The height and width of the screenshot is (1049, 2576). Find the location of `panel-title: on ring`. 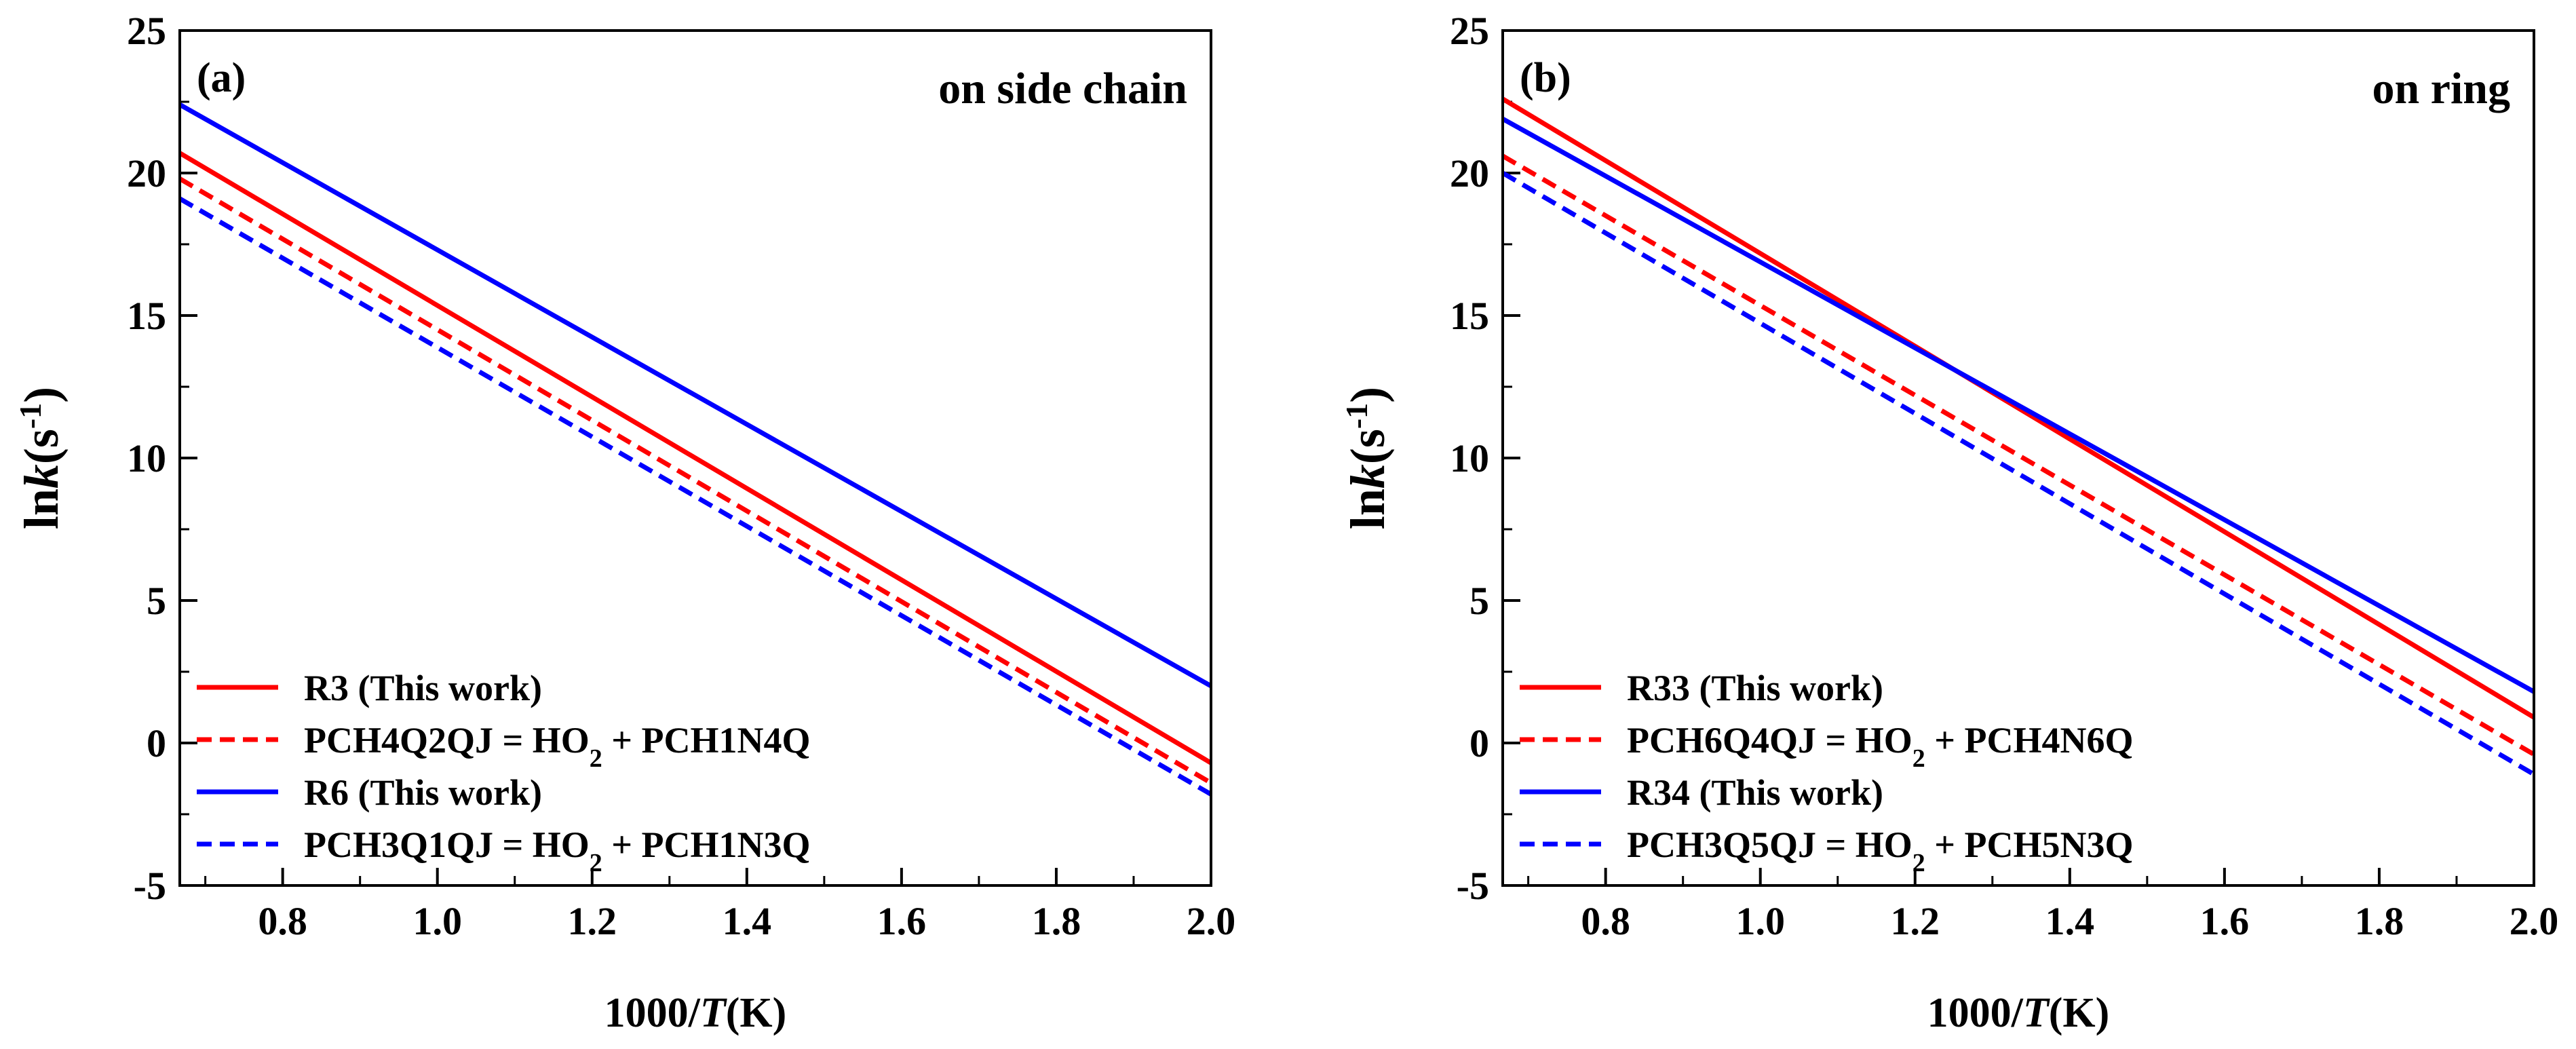

panel-title: on ring is located at coordinates (2441, 89).